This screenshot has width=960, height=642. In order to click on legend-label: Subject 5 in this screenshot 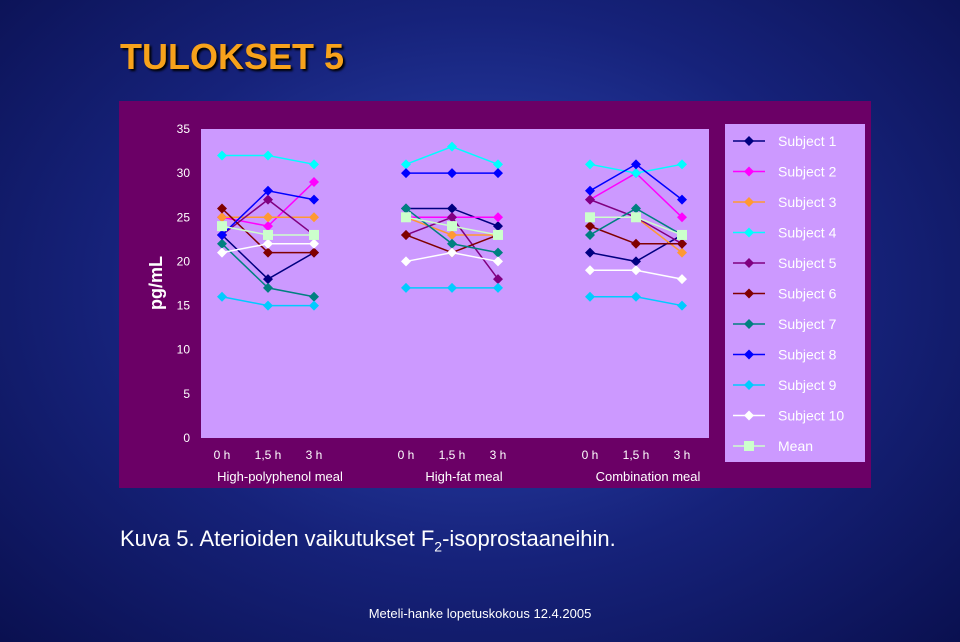, I will do `click(807, 263)`.